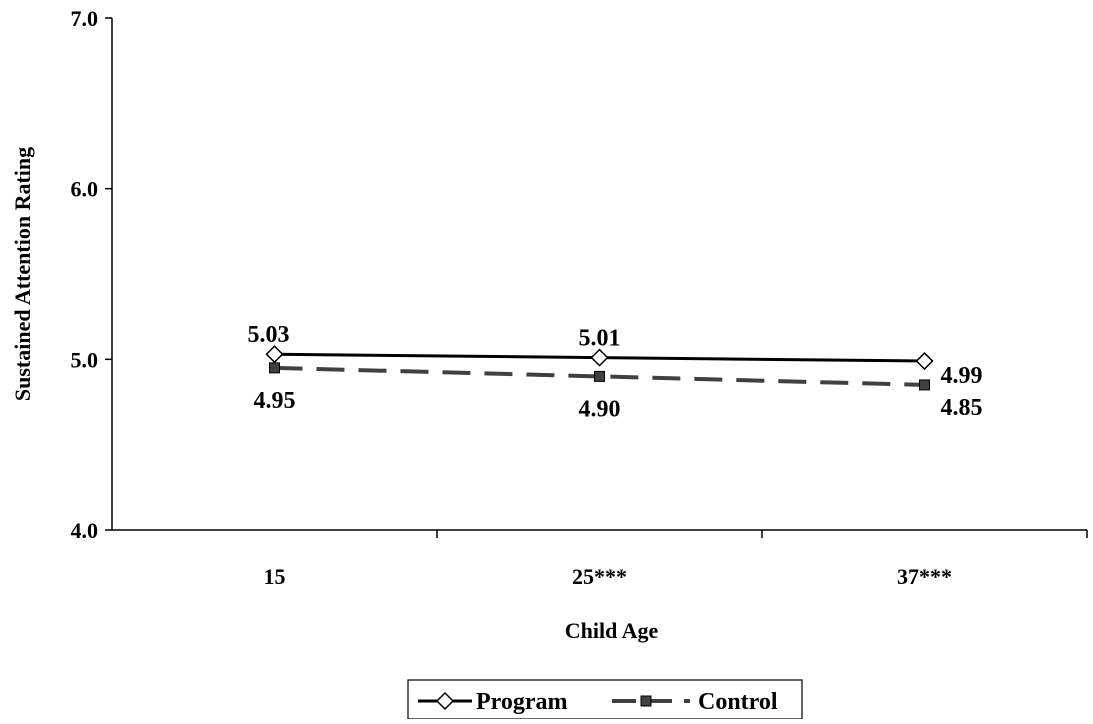  I want to click on x-tick-label: 37***, so click(924, 576).